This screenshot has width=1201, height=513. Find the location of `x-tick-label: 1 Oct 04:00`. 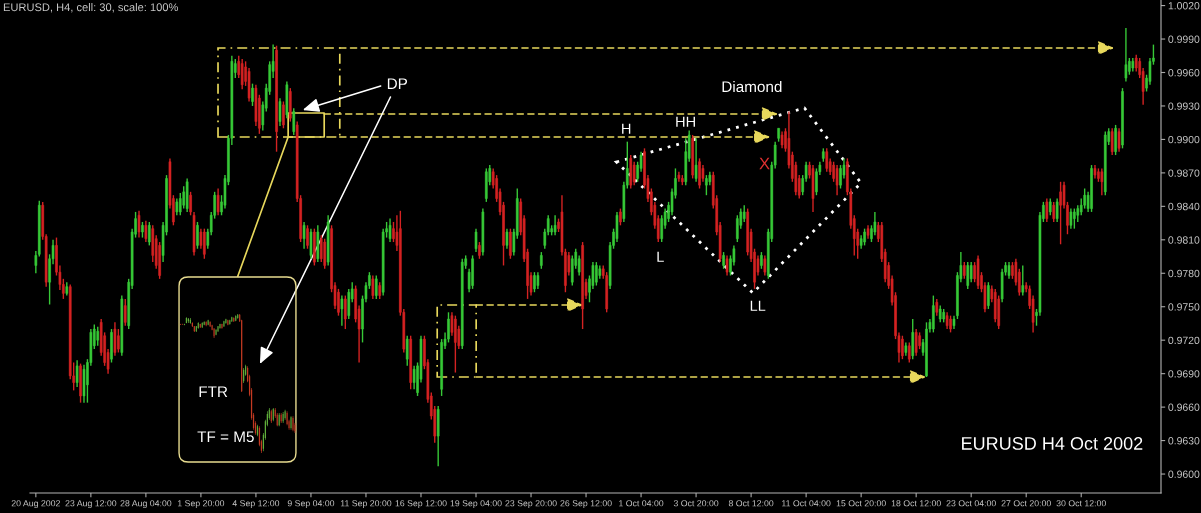

x-tick-label: 1 Oct 04:00 is located at coordinates (641, 503).